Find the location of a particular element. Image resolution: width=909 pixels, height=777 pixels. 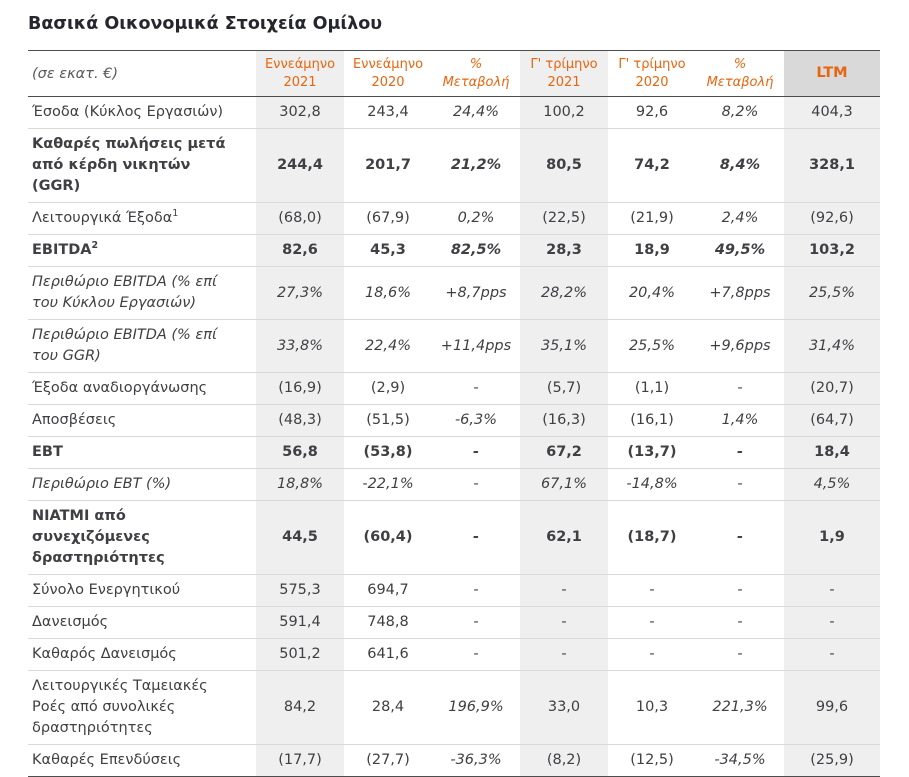

value-cell: (27,7) is located at coordinates (388, 760).